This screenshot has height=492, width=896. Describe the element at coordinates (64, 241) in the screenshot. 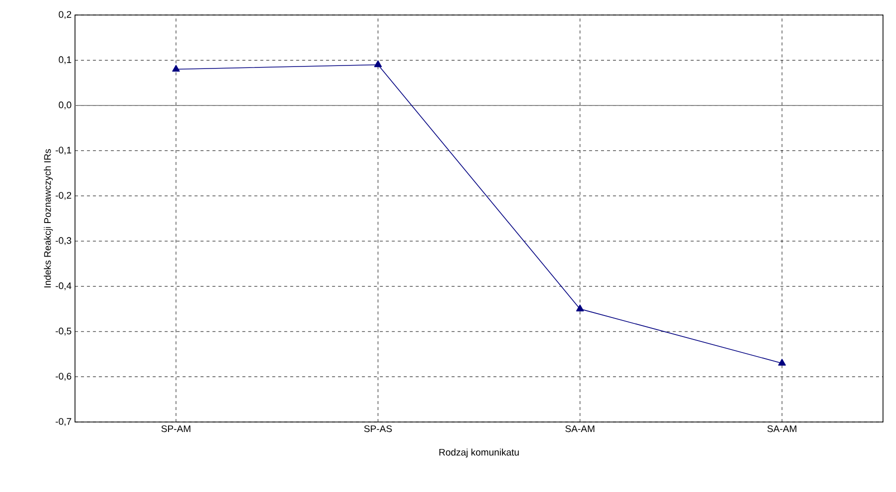

I see `y-tick-label: -0,3` at that location.